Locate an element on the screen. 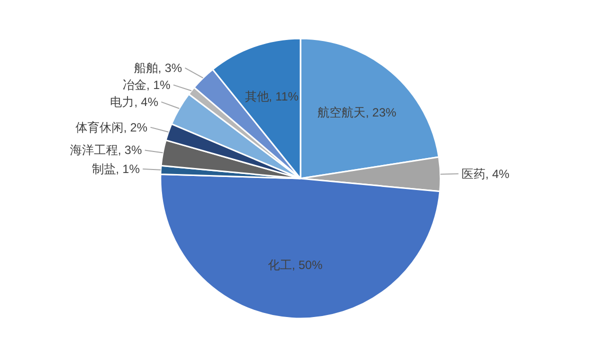  slice-label: 体育休闲, 2% is located at coordinates (111, 127).